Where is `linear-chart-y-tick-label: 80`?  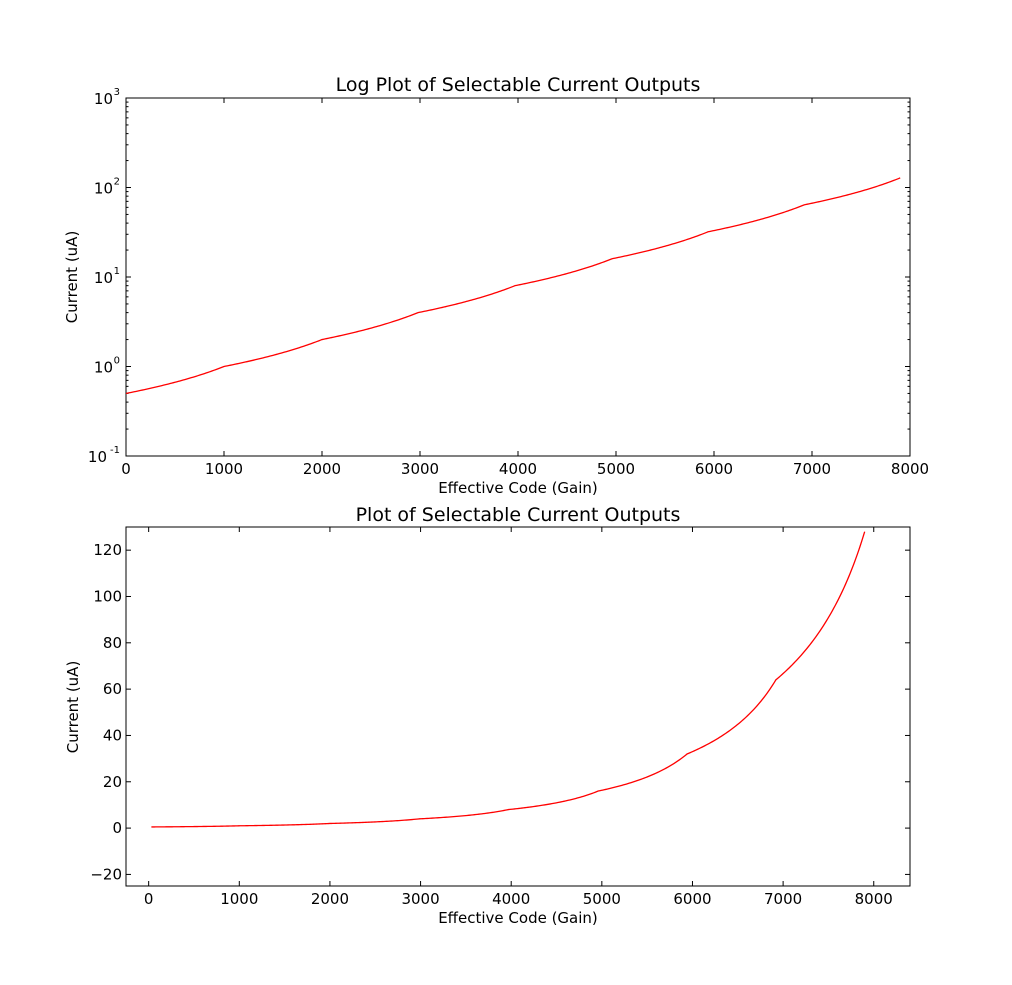
linear-chart-y-tick-label: 80 is located at coordinates (112, 643).